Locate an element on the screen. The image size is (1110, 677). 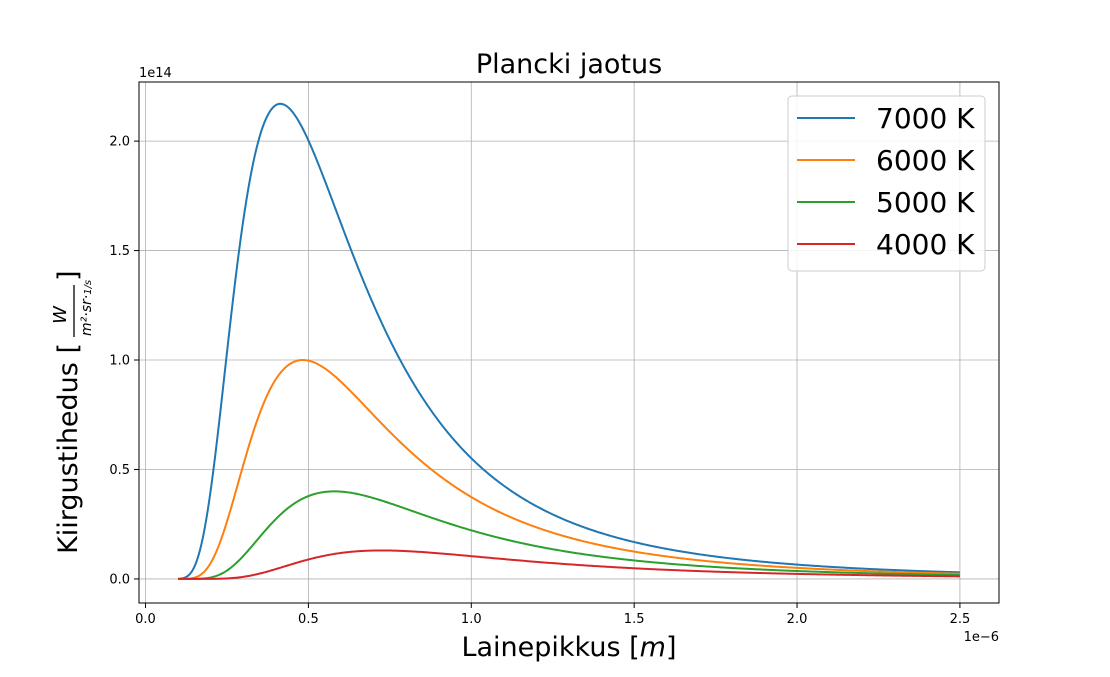
legend-frame is located at coordinates (886, 183).